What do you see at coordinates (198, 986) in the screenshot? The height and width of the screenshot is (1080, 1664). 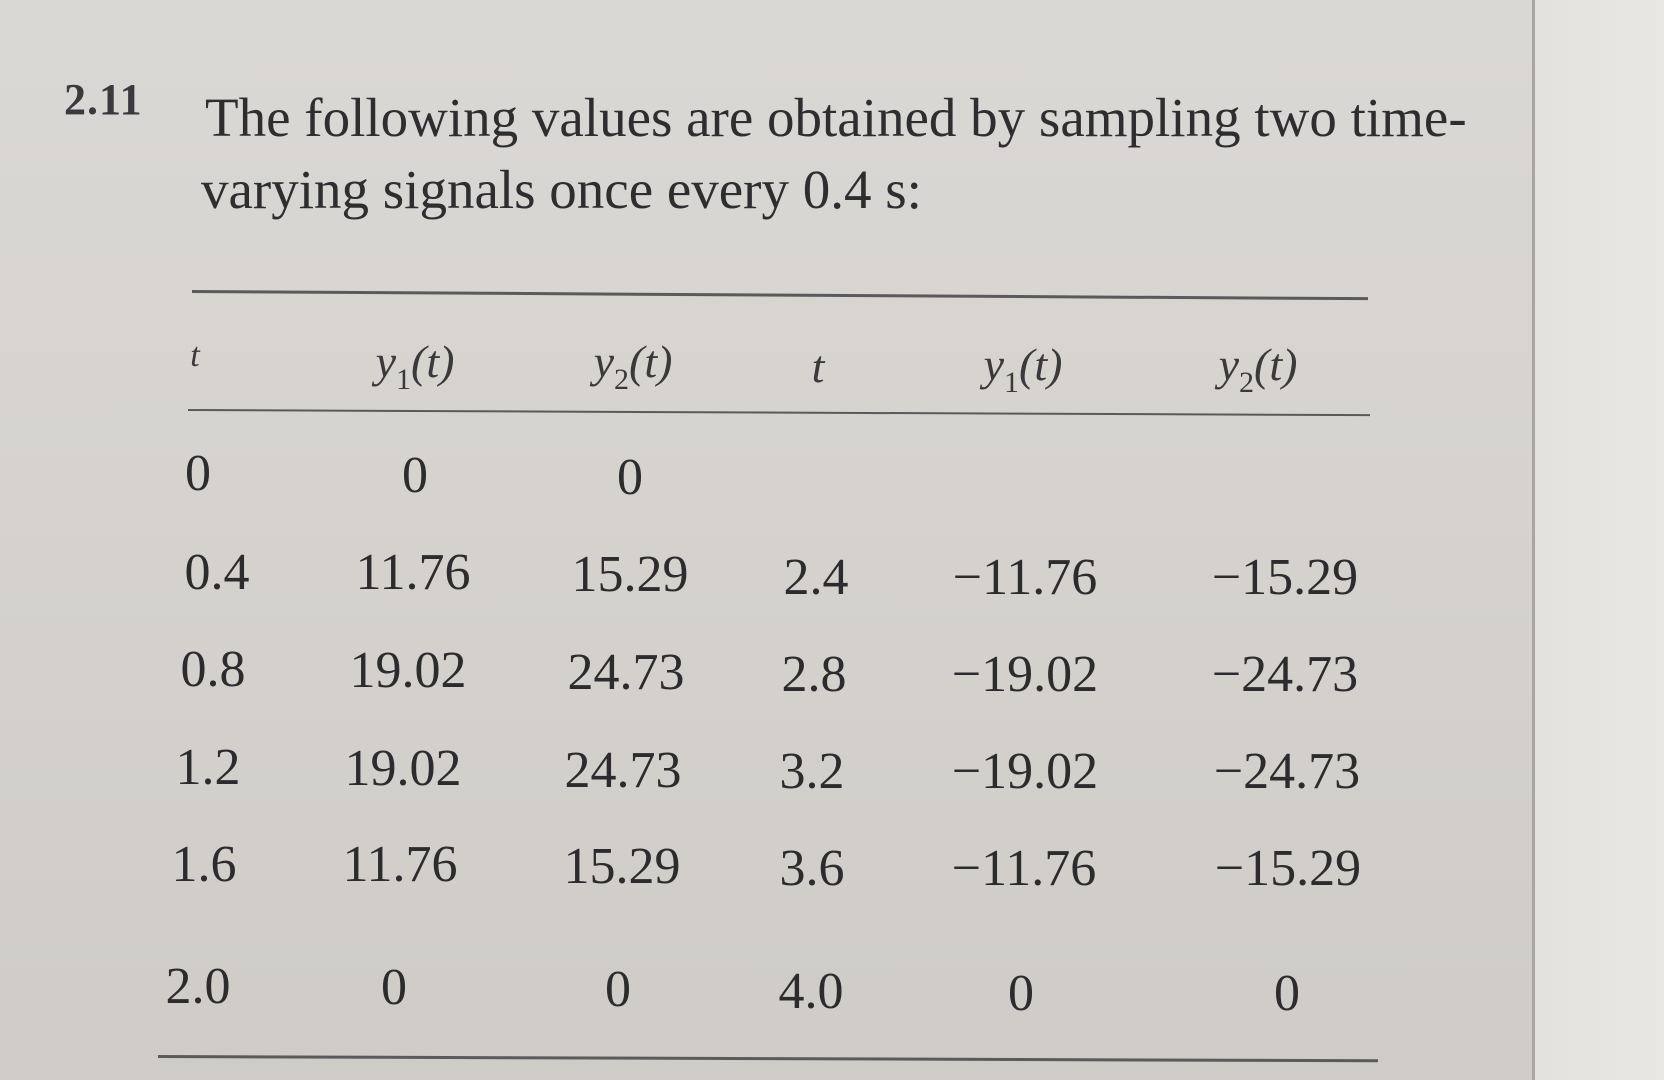 I see `table-cell: 2.0` at bounding box center [198, 986].